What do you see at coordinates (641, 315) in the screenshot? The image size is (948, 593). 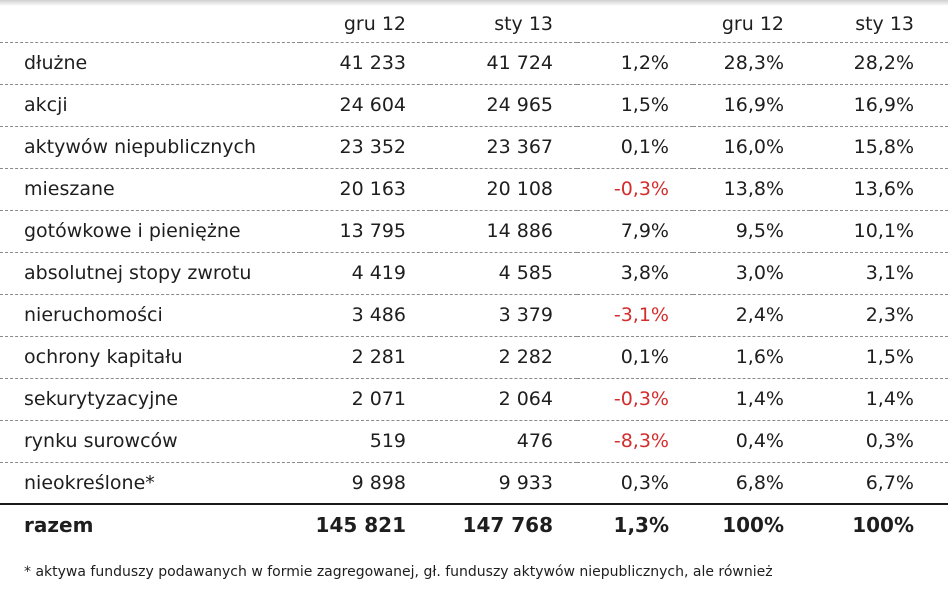 I see `row-change: -3,1%` at bounding box center [641, 315].